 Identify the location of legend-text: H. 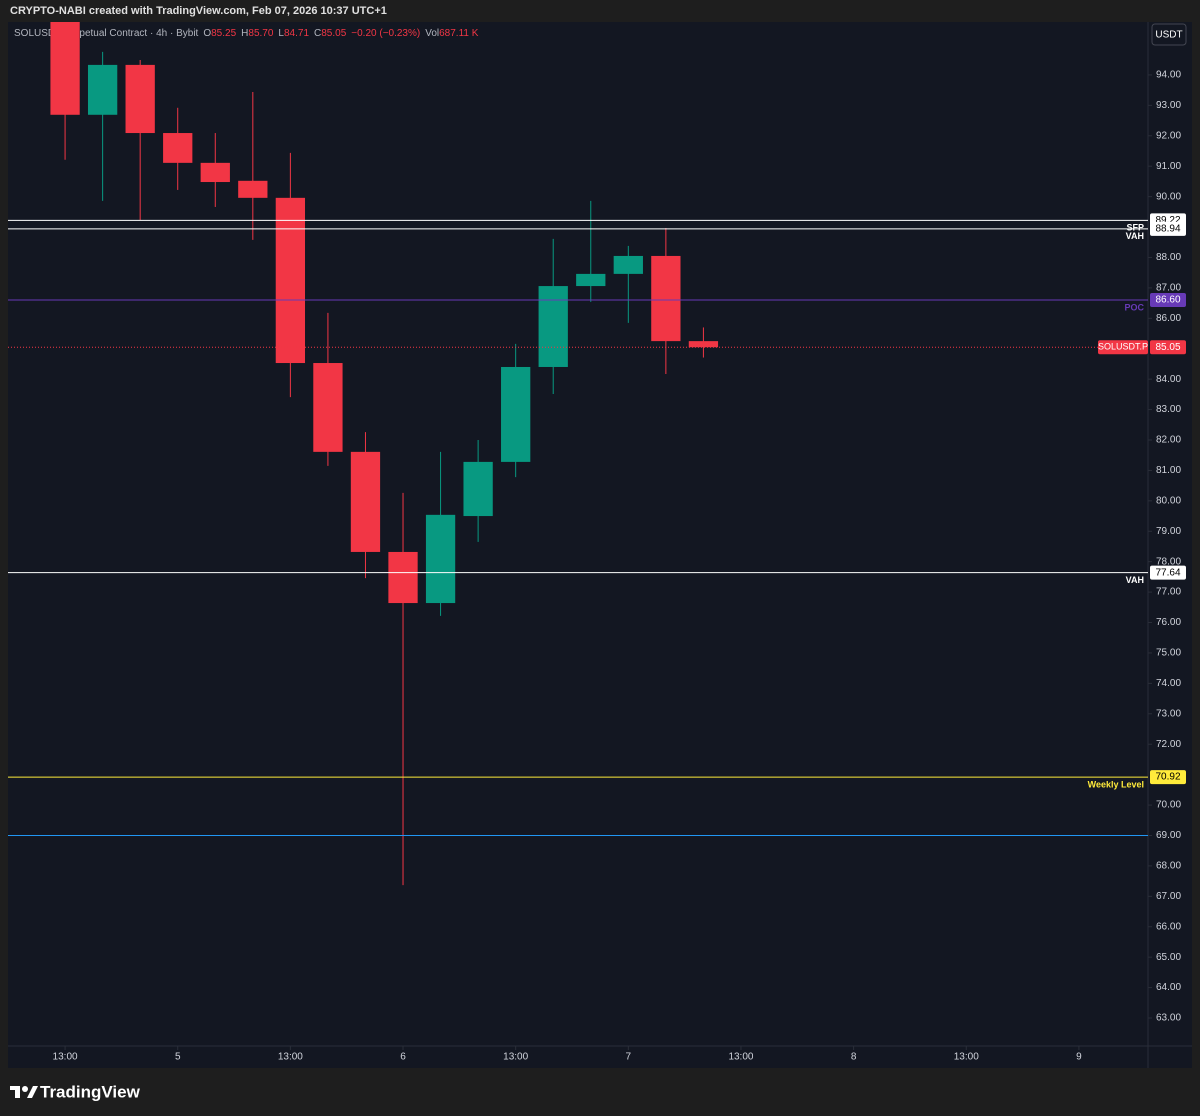
(244, 33).